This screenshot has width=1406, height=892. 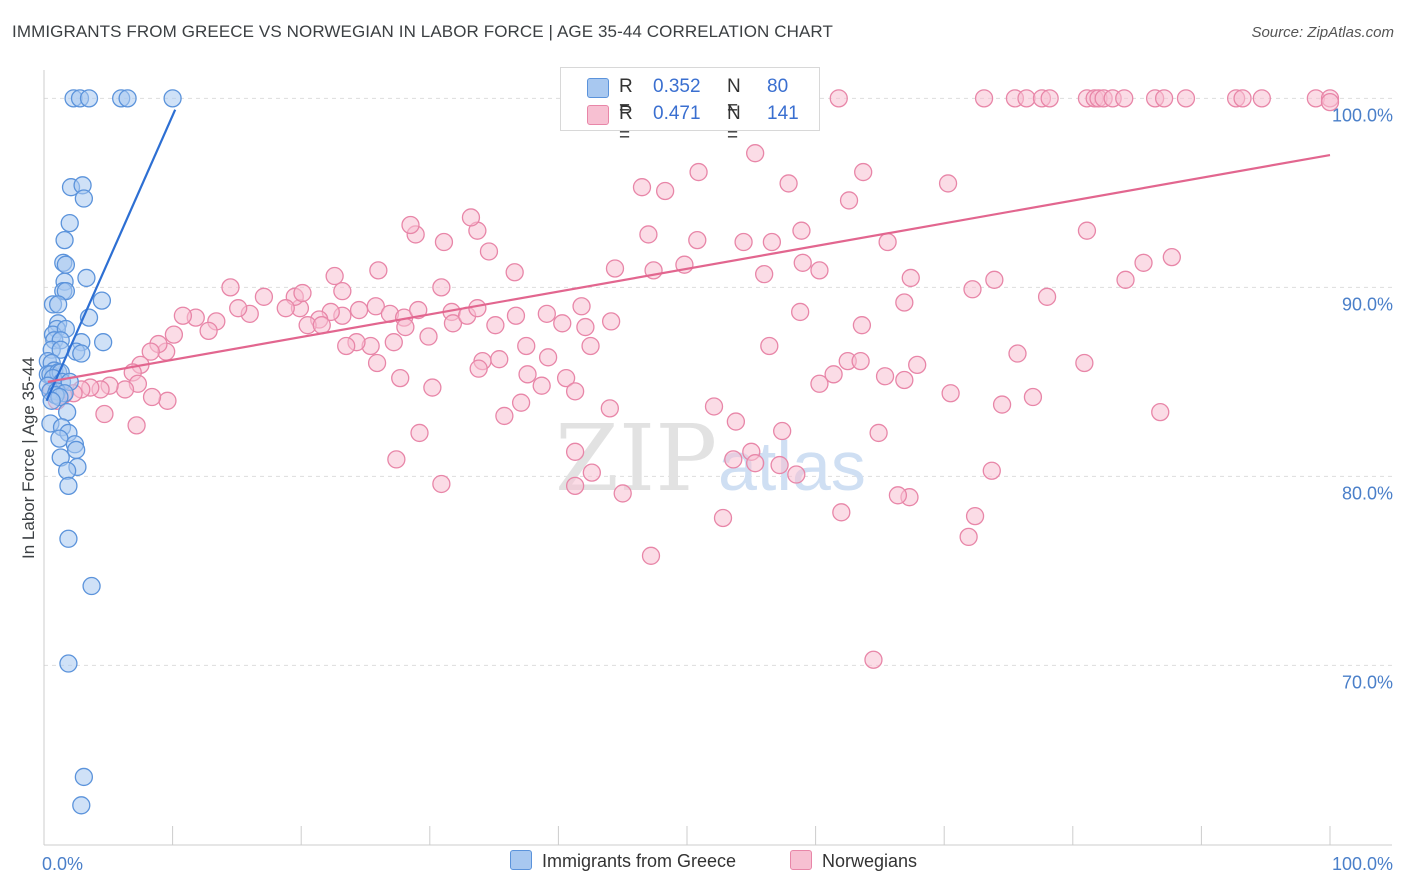 What do you see at coordinates (62, 864) in the screenshot?
I see `x-tick-label-left: 0.0%` at bounding box center [62, 864].